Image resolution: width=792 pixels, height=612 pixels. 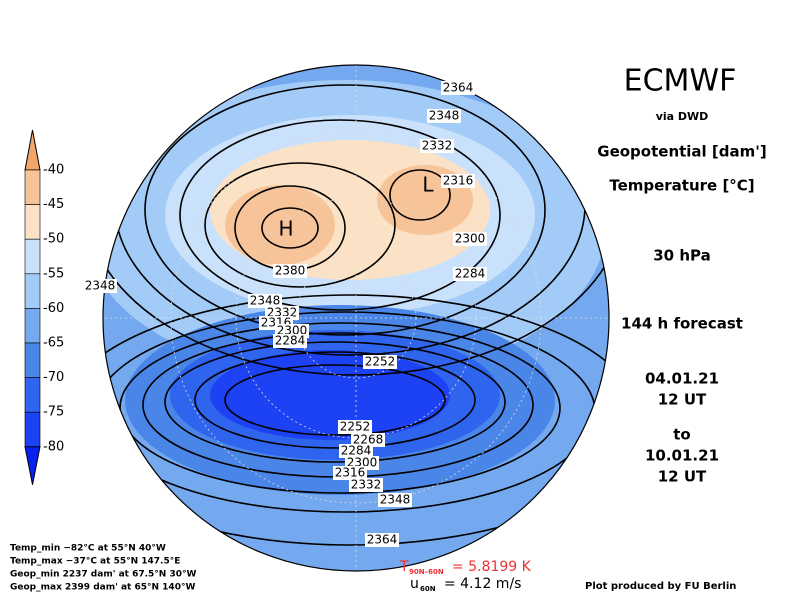 I want to click on t-value: = 5.8199 K, so click(x=492, y=567).